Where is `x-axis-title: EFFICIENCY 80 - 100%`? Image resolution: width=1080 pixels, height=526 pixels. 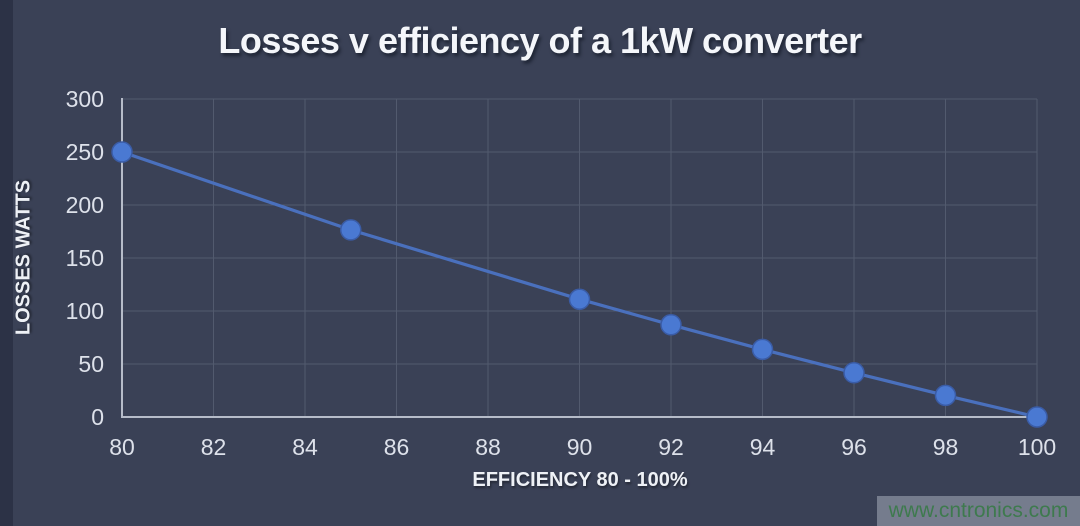
x-axis-title: EFFICIENCY 80 - 100% is located at coordinates (580, 480).